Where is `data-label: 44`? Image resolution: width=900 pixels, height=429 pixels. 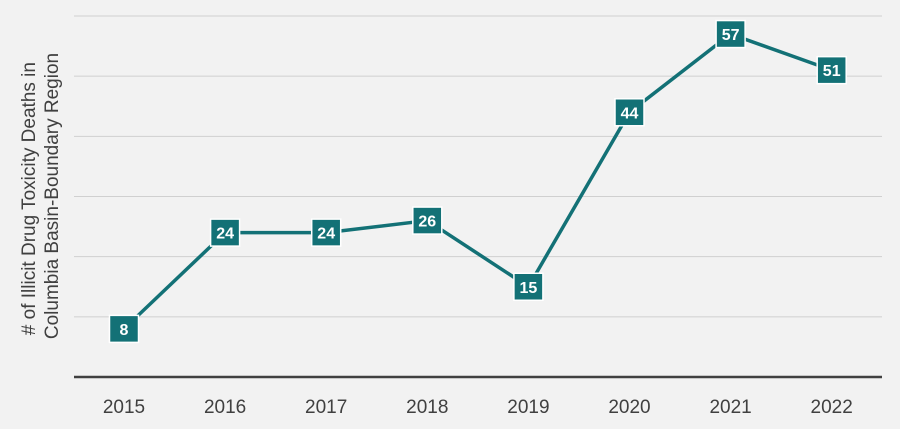 data-label: 44 is located at coordinates (630, 113).